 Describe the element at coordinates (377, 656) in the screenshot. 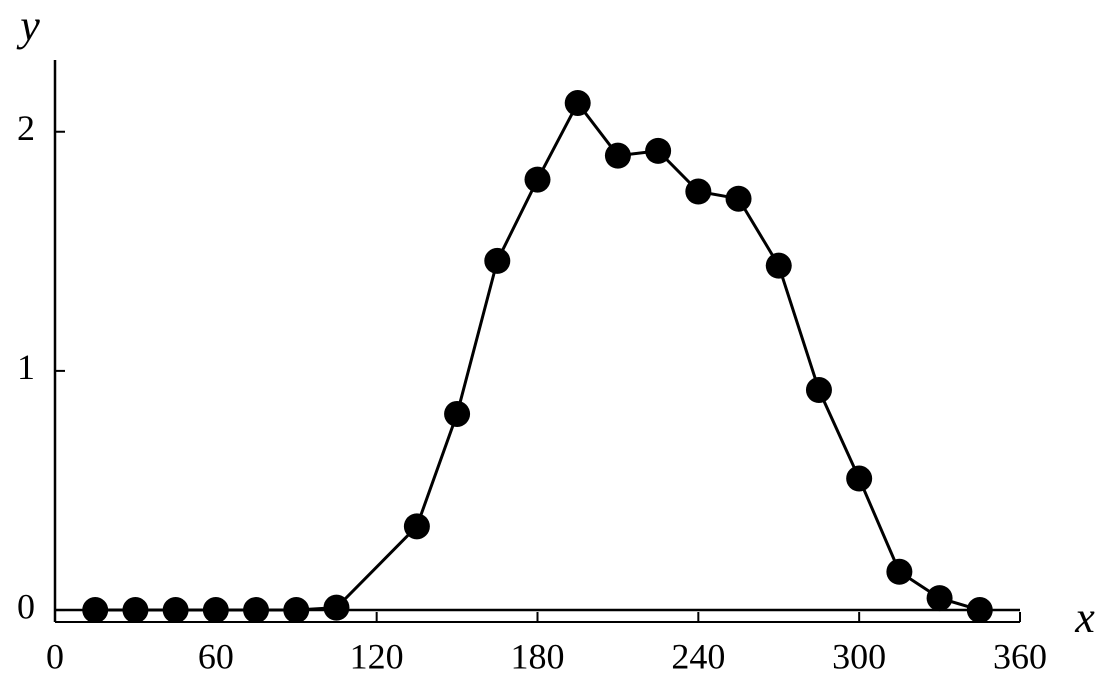

I see `x-tick-label: 120` at that location.